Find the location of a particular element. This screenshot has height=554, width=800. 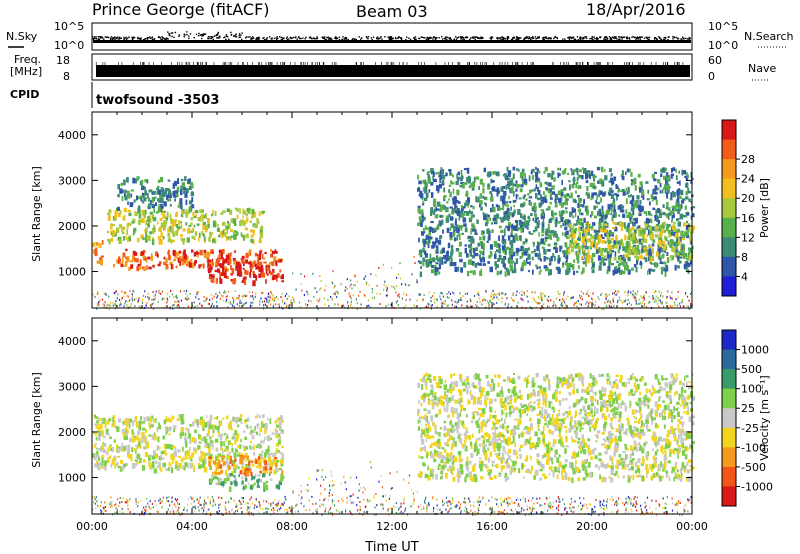

colorbar-tick-label: 8 is located at coordinates (744, 257).